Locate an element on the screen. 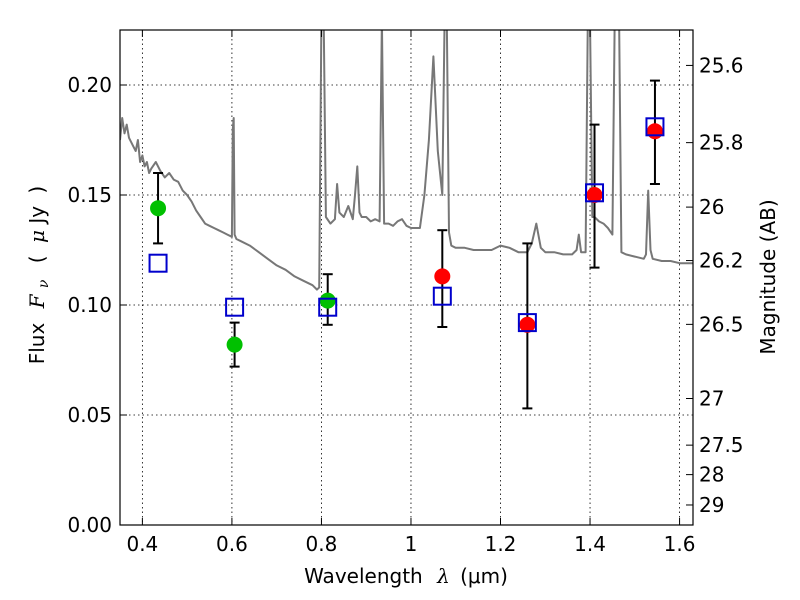  y-axis-title-sub: ν is located at coordinates (44, 283).